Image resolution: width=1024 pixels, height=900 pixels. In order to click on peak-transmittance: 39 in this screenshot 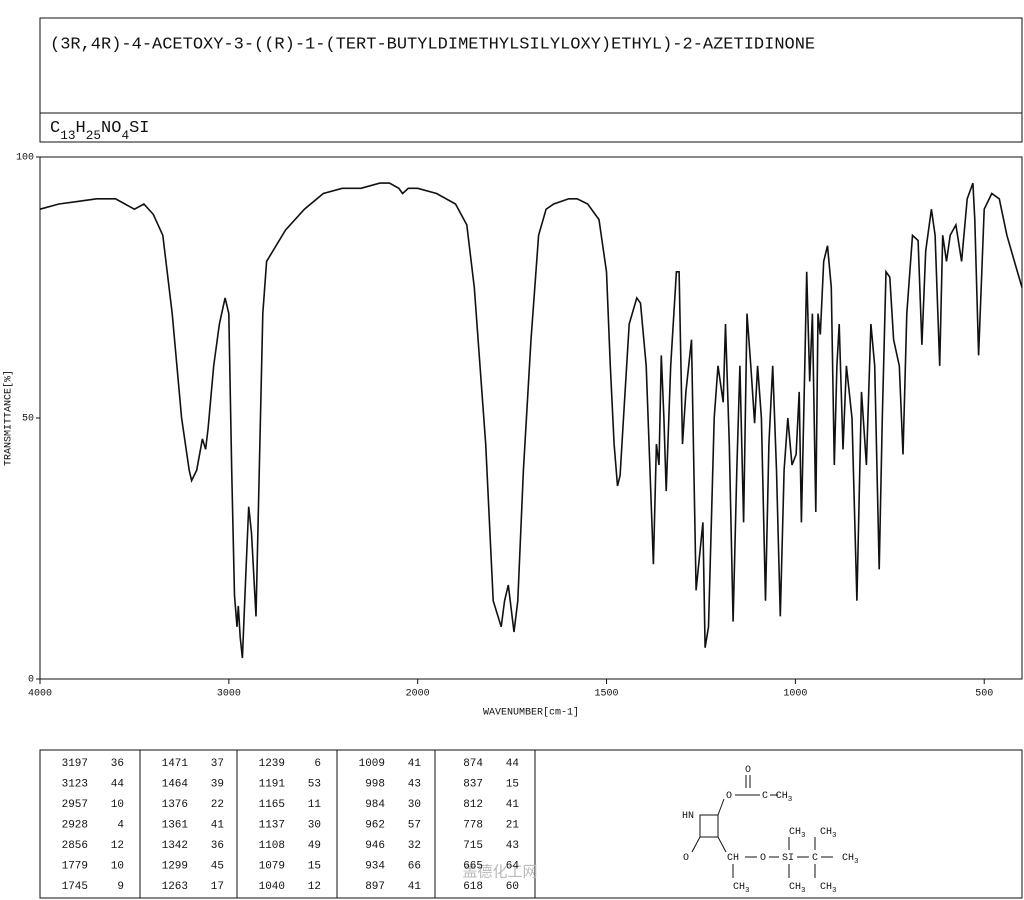, I will do `click(217, 784)`.